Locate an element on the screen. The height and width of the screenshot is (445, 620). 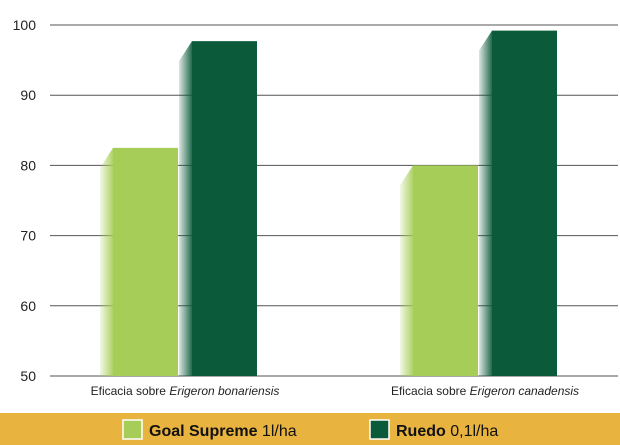
y-tick-label: 60 is located at coordinates (28, 306).